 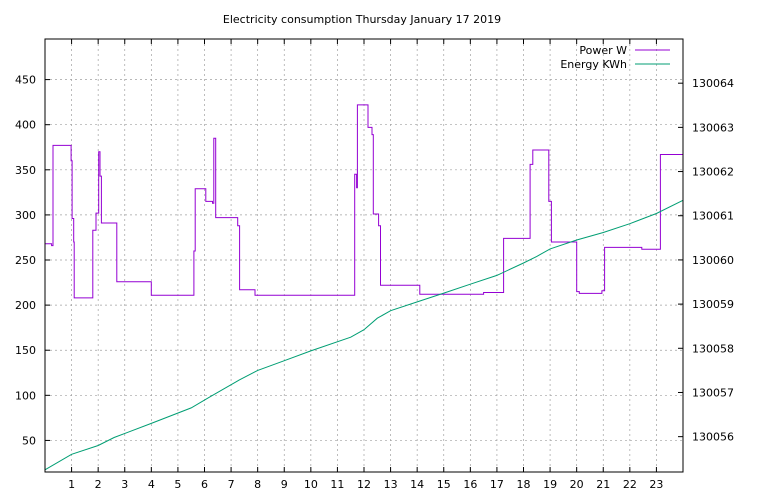 I want to click on y2-tick-label: 130061, so click(x=713, y=216).